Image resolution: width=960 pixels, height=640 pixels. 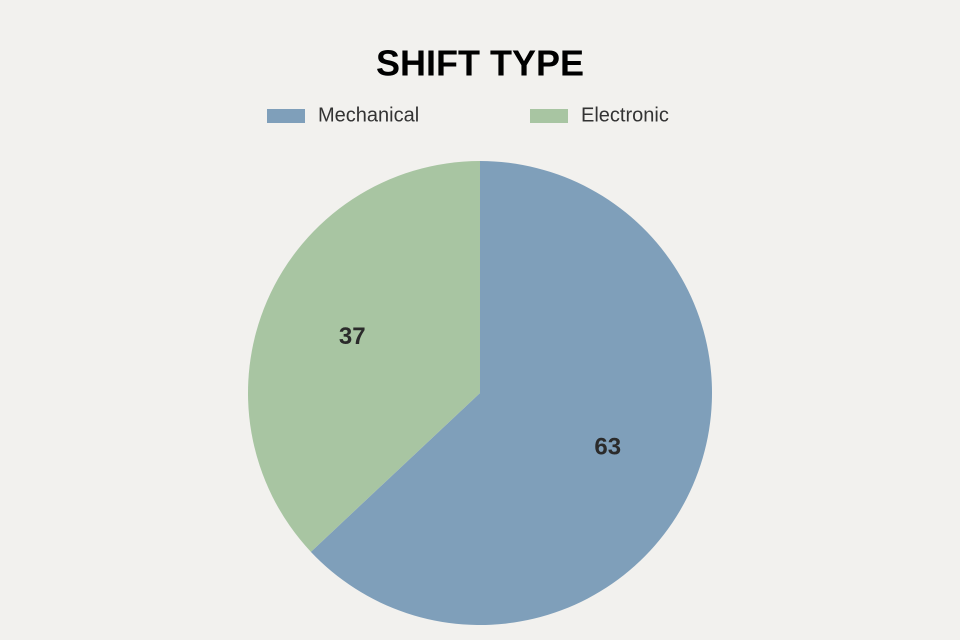 I want to click on data-label: 37, so click(x=352, y=336).